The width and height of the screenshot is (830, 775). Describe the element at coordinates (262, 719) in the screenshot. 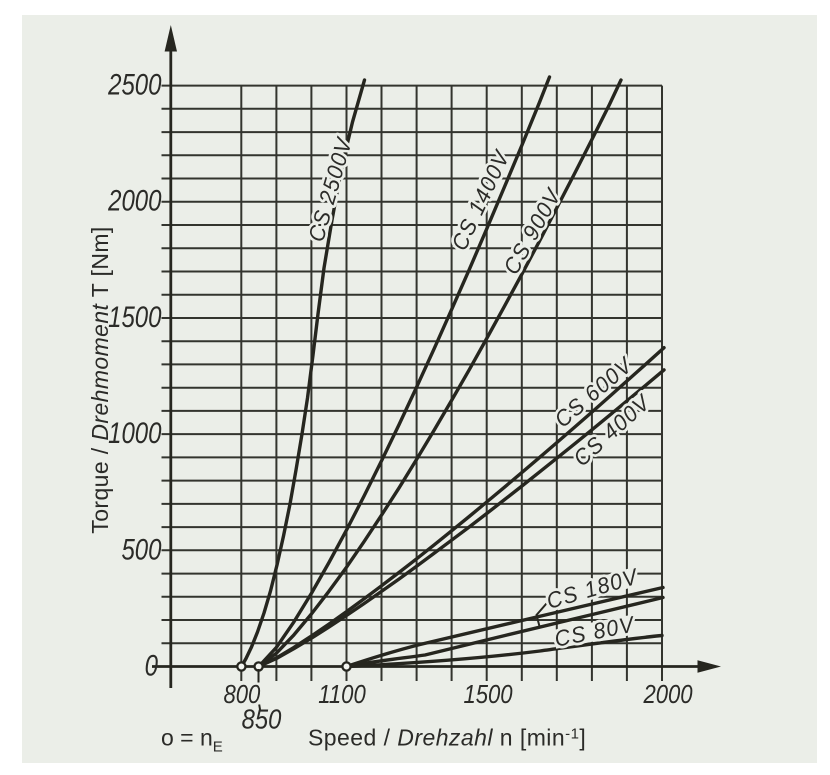

I see `svg-text: 850` at that location.